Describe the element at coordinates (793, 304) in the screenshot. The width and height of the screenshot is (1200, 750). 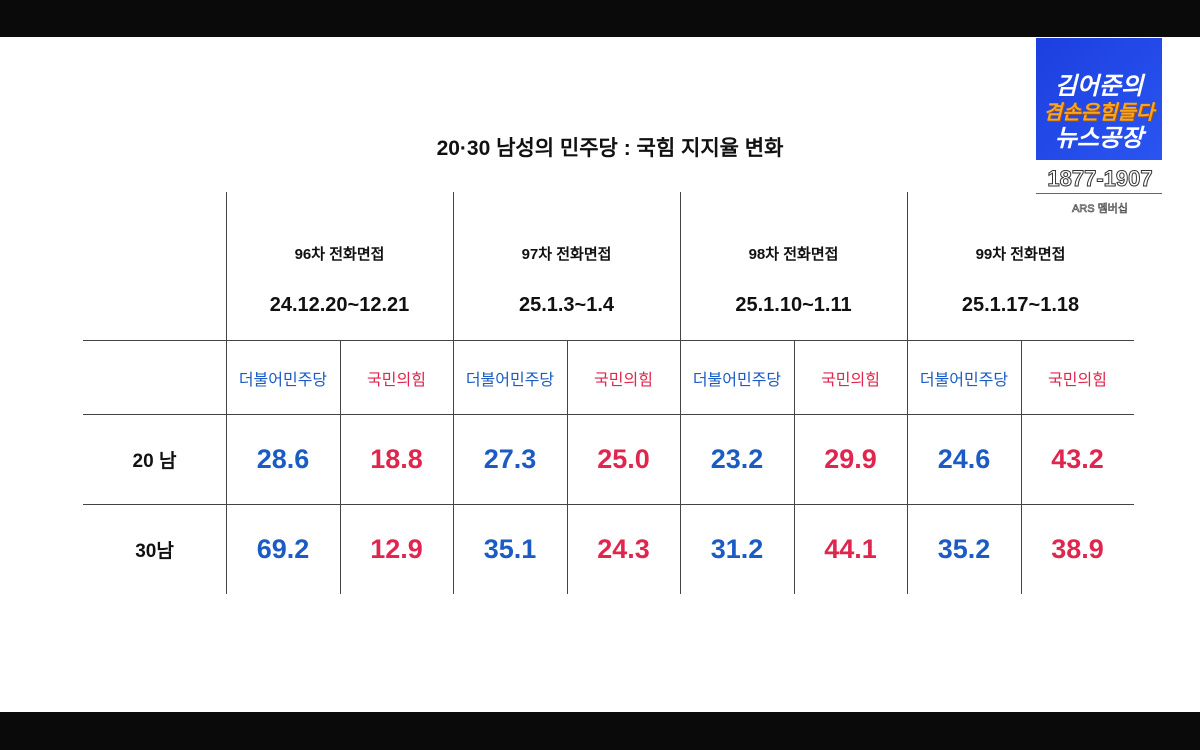
I see `survey-dates: 25.1.10~1.11` at that location.